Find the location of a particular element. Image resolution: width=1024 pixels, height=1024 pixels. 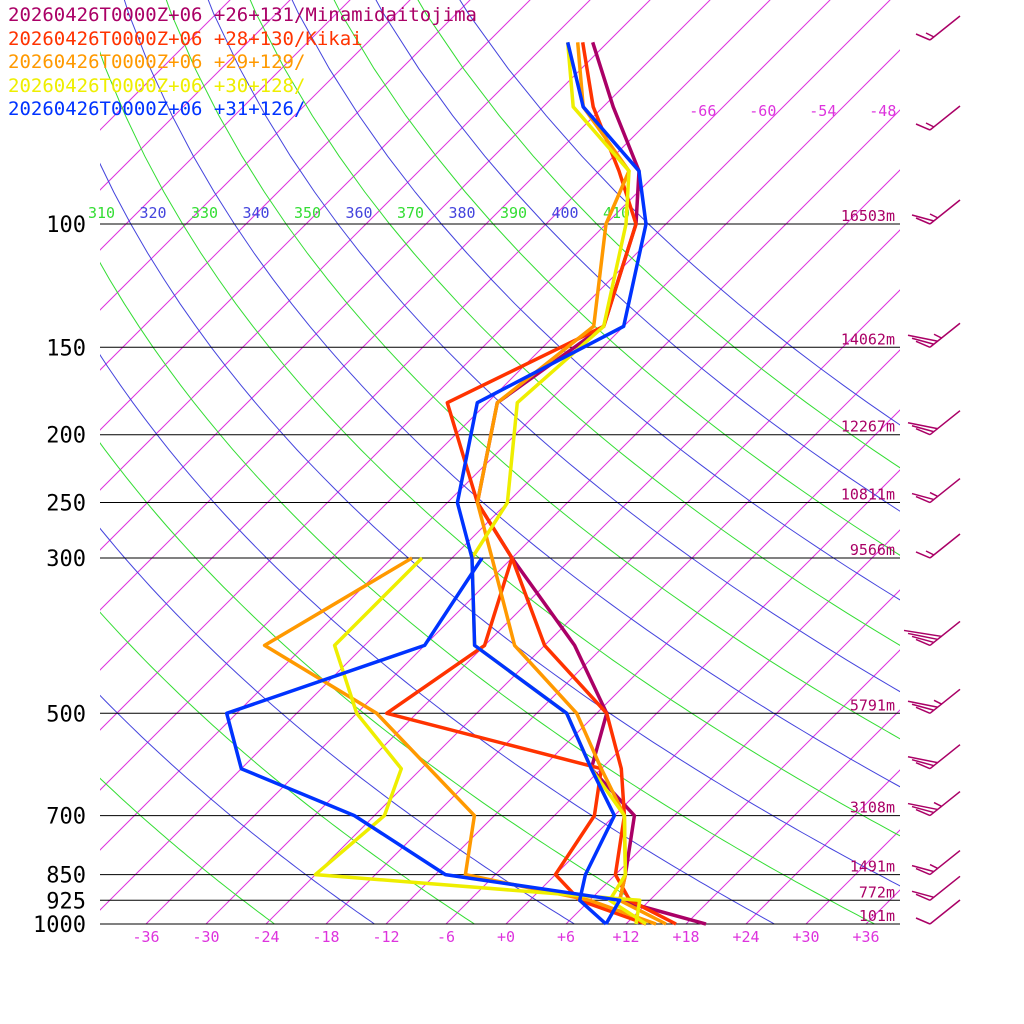

legend-entry: 20260426T0000Z+06 +29+129/ is located at coordinates (157, 62).